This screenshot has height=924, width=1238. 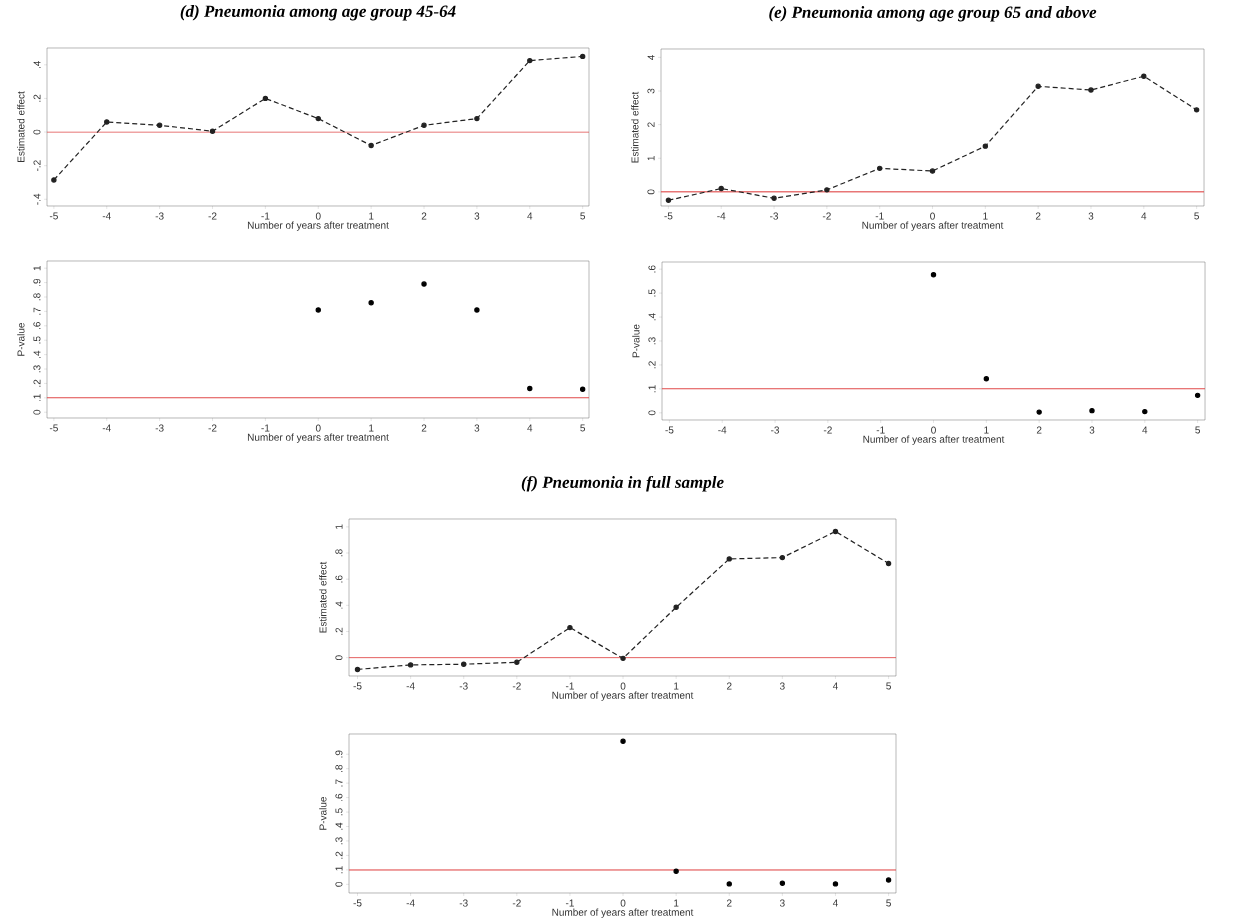 What do you see at coordinates (37, 282) in the screenshot?
I see `y-tick-label: .9` at bounding box center [37, 282].